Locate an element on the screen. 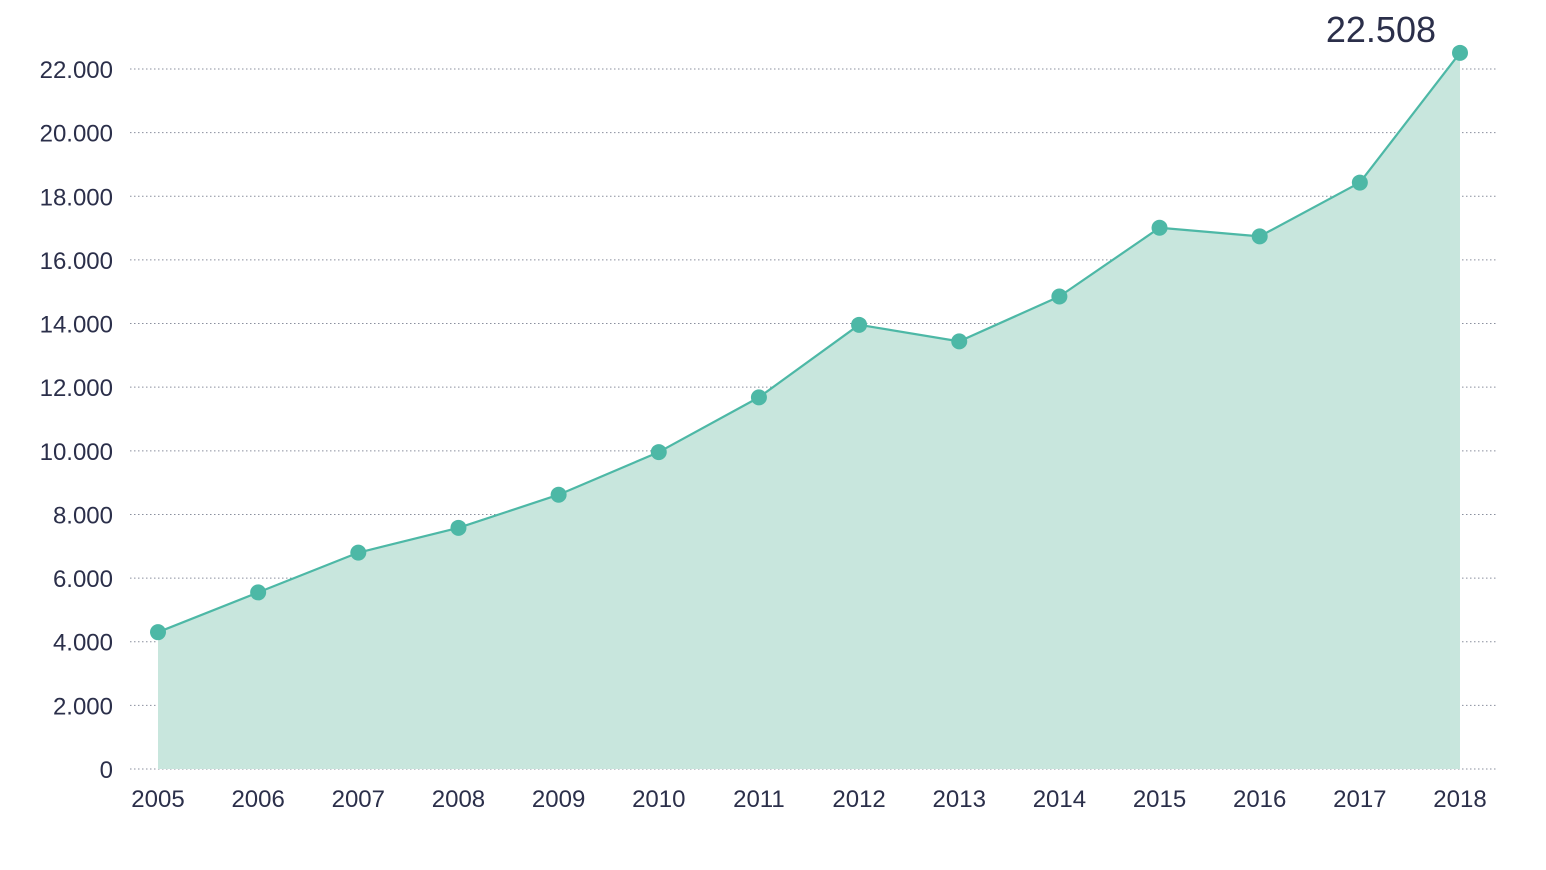 Image resolution: width=1546 pixels, height=870 pixels. x-tick-label: 2010 is located at coordinates (658, 799).